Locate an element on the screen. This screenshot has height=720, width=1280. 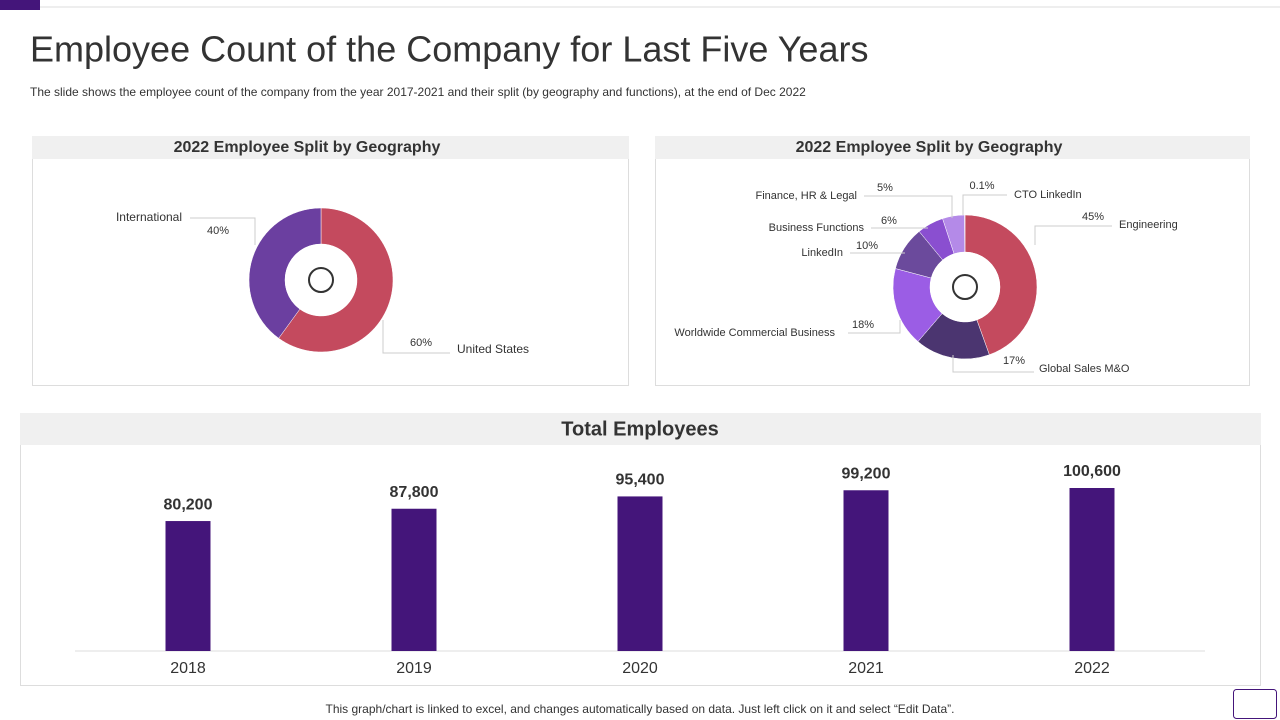
value-label: 80,200 is located at coordinates (188, 504).